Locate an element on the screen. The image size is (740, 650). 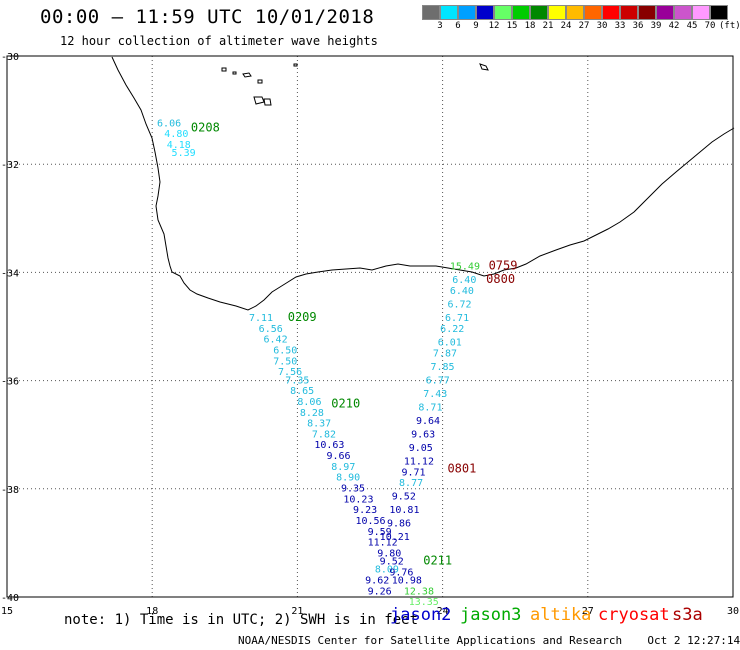
wave-height-value: 6.01 is located at coordinates (450, 342).